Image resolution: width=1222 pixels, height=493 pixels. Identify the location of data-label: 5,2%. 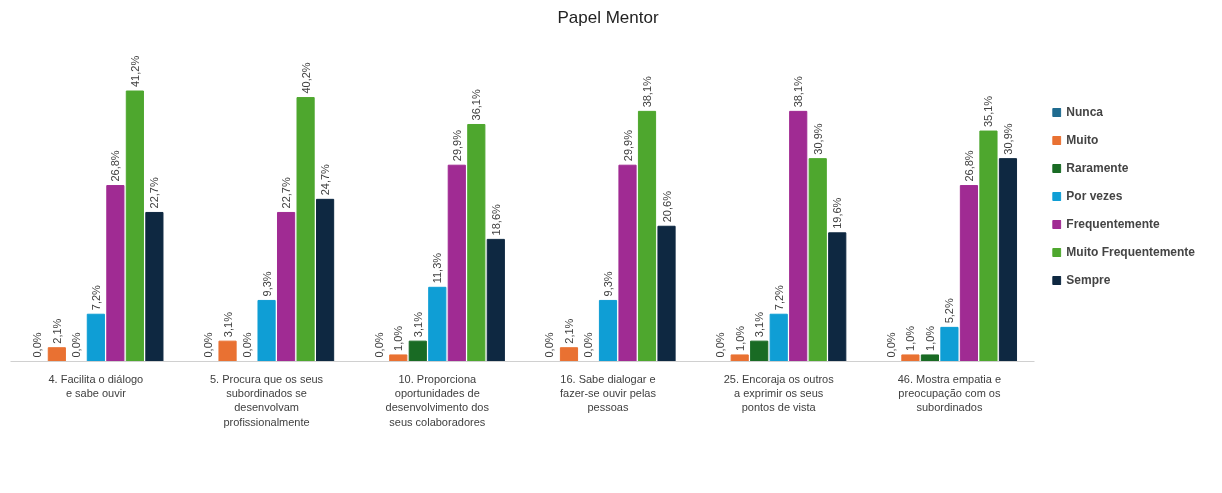
(949, 311).